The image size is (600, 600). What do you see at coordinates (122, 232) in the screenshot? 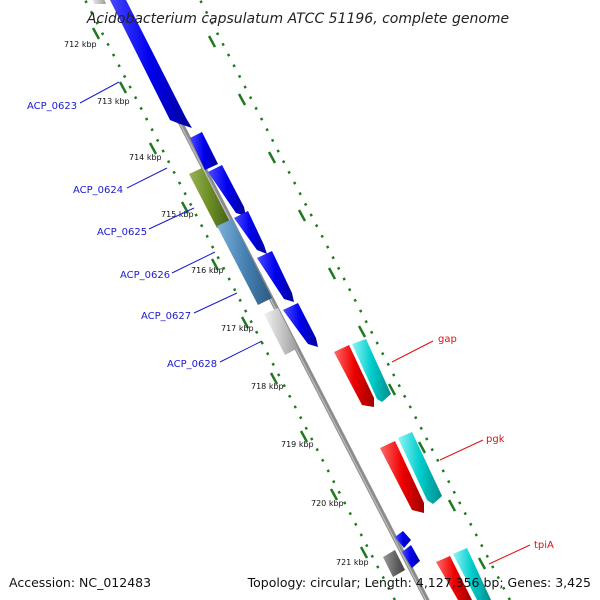
I see `gene-label-acp-0625: ACP_0625` at bounding box center [122, 232].